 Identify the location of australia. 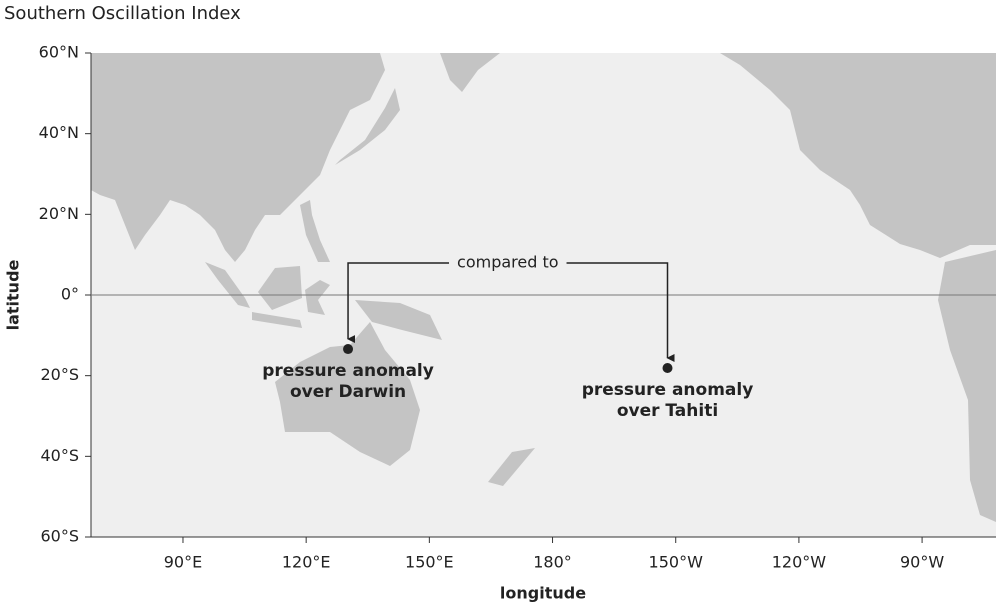
(347, 394).